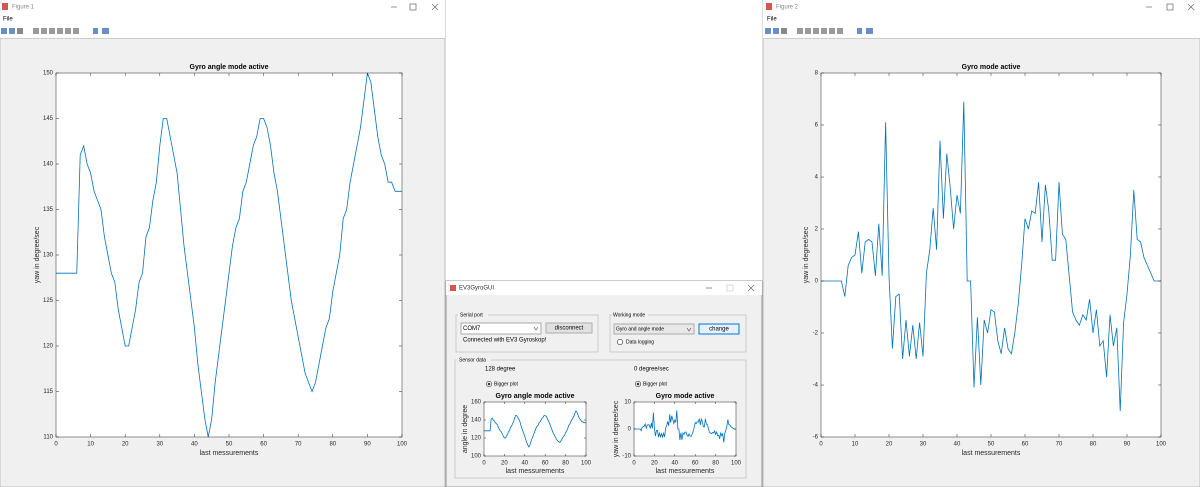 This screenshot has height=487, width=1200. I want to click on y-tick-label: 2, so click(817, 230).